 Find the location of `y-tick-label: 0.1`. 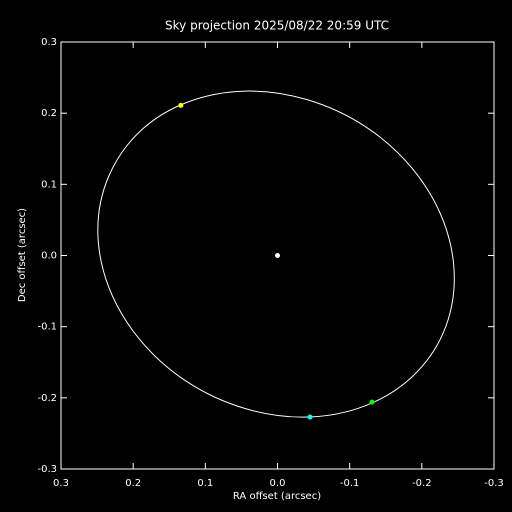

y-tick-label: 0.1 is located at coordinates (49, 184).